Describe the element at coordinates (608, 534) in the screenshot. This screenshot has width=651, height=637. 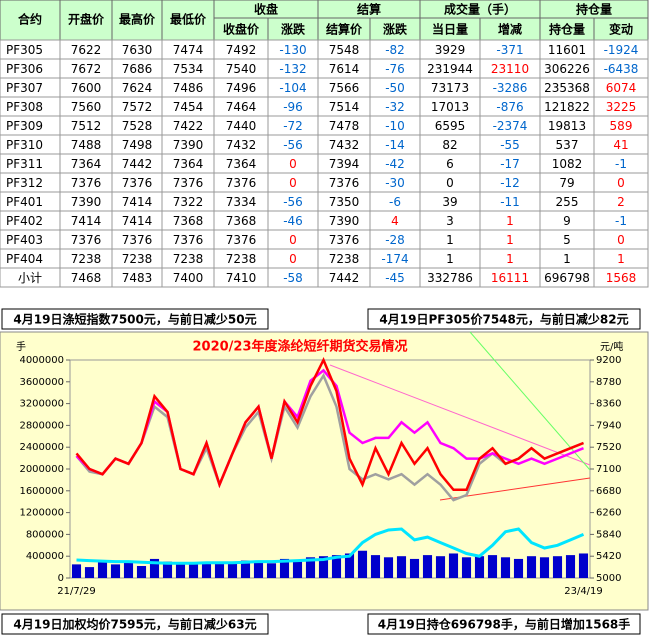
I see `y2-tick-label: 5840` at that location.